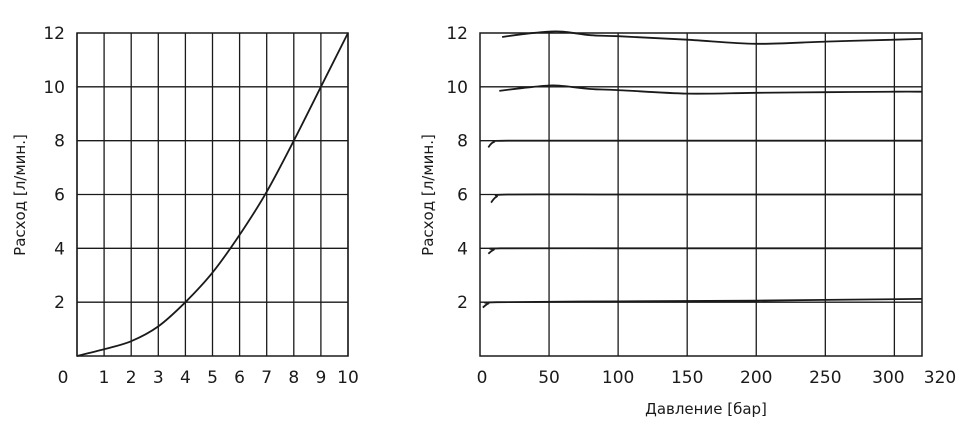  I want to click on x-tick-label: 10, so click(348, 378).